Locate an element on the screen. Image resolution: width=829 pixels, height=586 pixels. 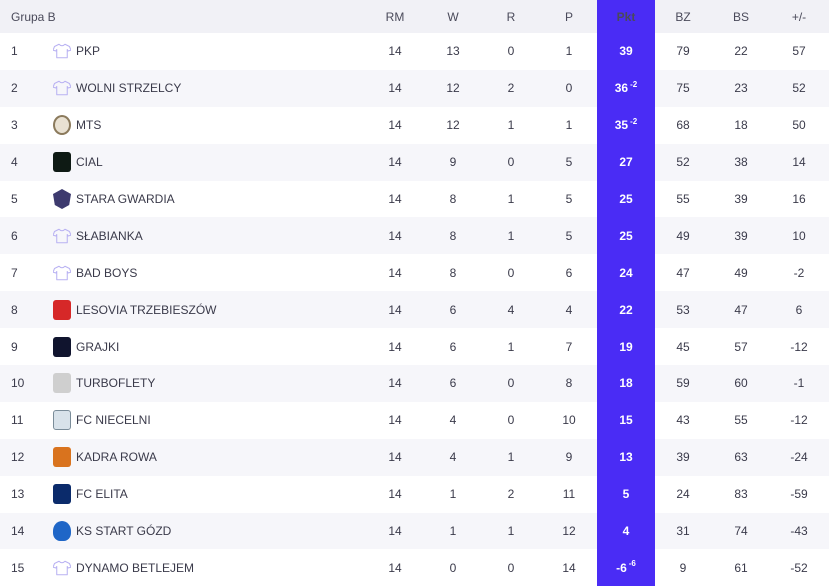
team-position: 2 is located at coordinates (14, 88).